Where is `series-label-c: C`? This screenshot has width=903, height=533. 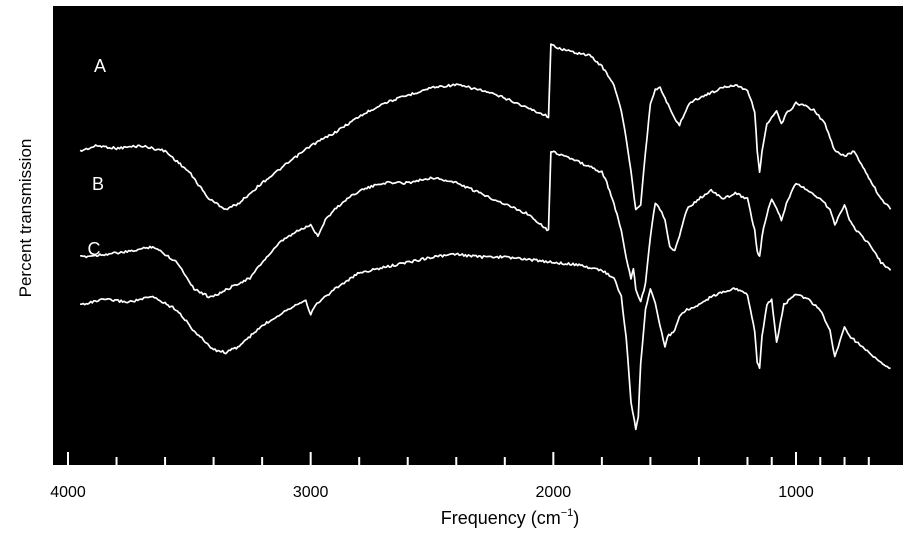 series-label-c: C is located at coordinates (94, 249).